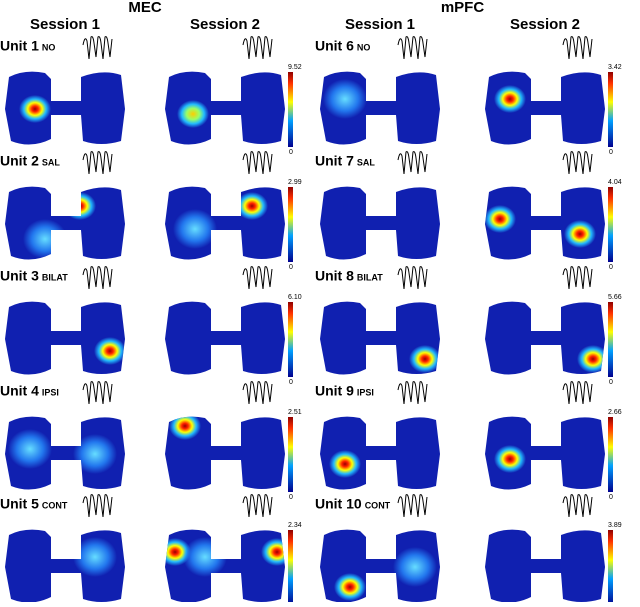 Image resolution: width=640 pixels, height=607 pixels. Describe the element at coordinates (50, 392) in the screenshot. I see `unit-condition: IPSI` at that location.